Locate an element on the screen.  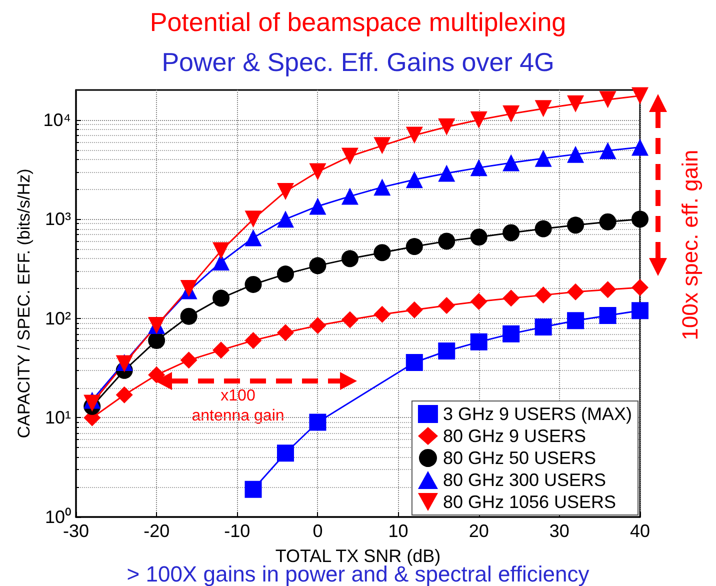
x-tick-label: 30 is located at coordinates (559, 531).